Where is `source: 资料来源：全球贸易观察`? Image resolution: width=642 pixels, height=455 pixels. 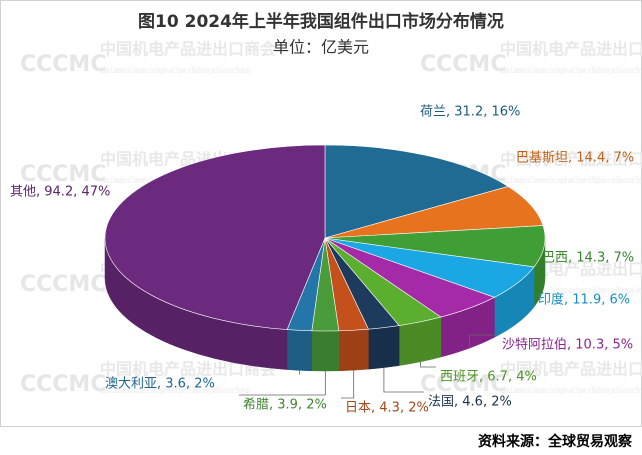
source: 资料来源：全球贸易观察 is located at coordinates (555, 441).